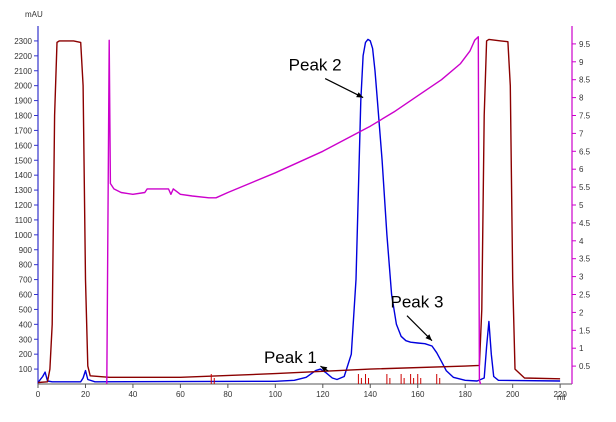 The width and height of the screenshot is (616, 422). Describe the element at coordinates (132, 394) in the screenshot. I see `x-tick-label: 40` at that location.